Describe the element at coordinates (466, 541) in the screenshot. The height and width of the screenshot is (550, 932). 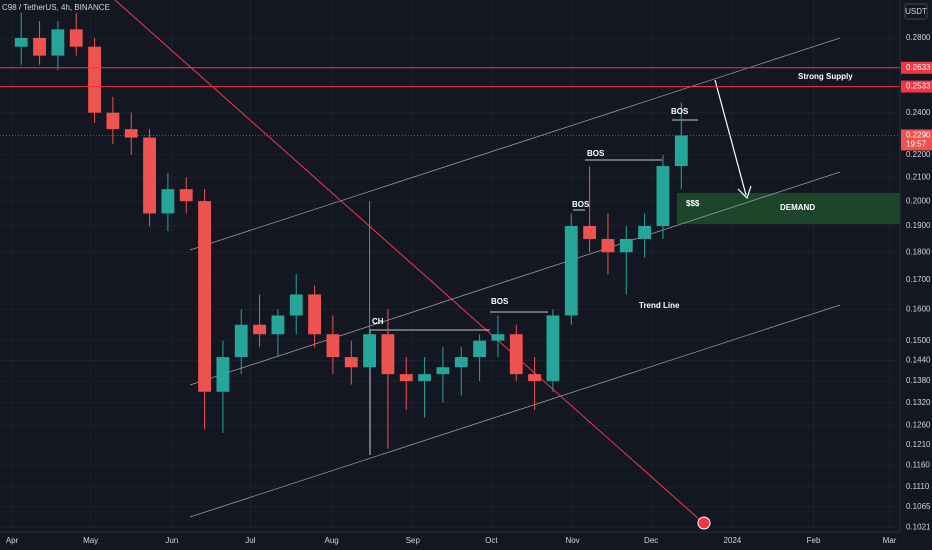
I see `time-axis` at that location.